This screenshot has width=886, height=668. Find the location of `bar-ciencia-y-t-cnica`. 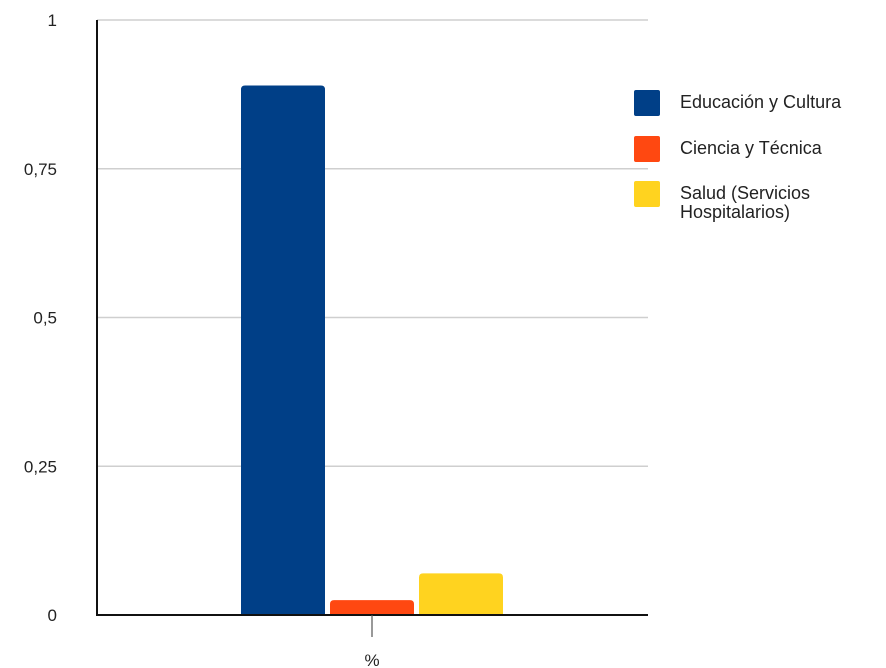

bar-ciencia-y-t-cnica is located at coordinates (372, 607).